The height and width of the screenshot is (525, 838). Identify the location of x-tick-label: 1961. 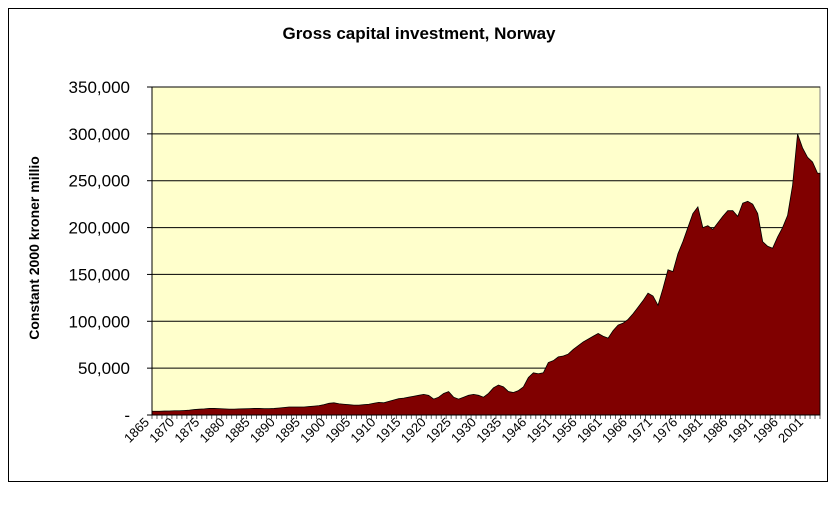
(589, 430).